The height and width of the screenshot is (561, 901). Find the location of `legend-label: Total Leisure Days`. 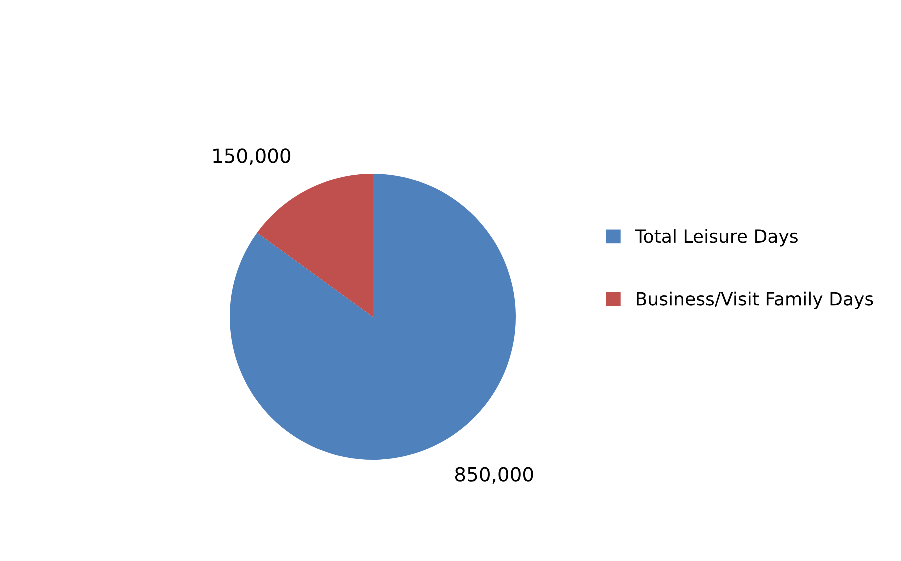

legend-label: Total Leisure Days is located at coordinates (716, 238).